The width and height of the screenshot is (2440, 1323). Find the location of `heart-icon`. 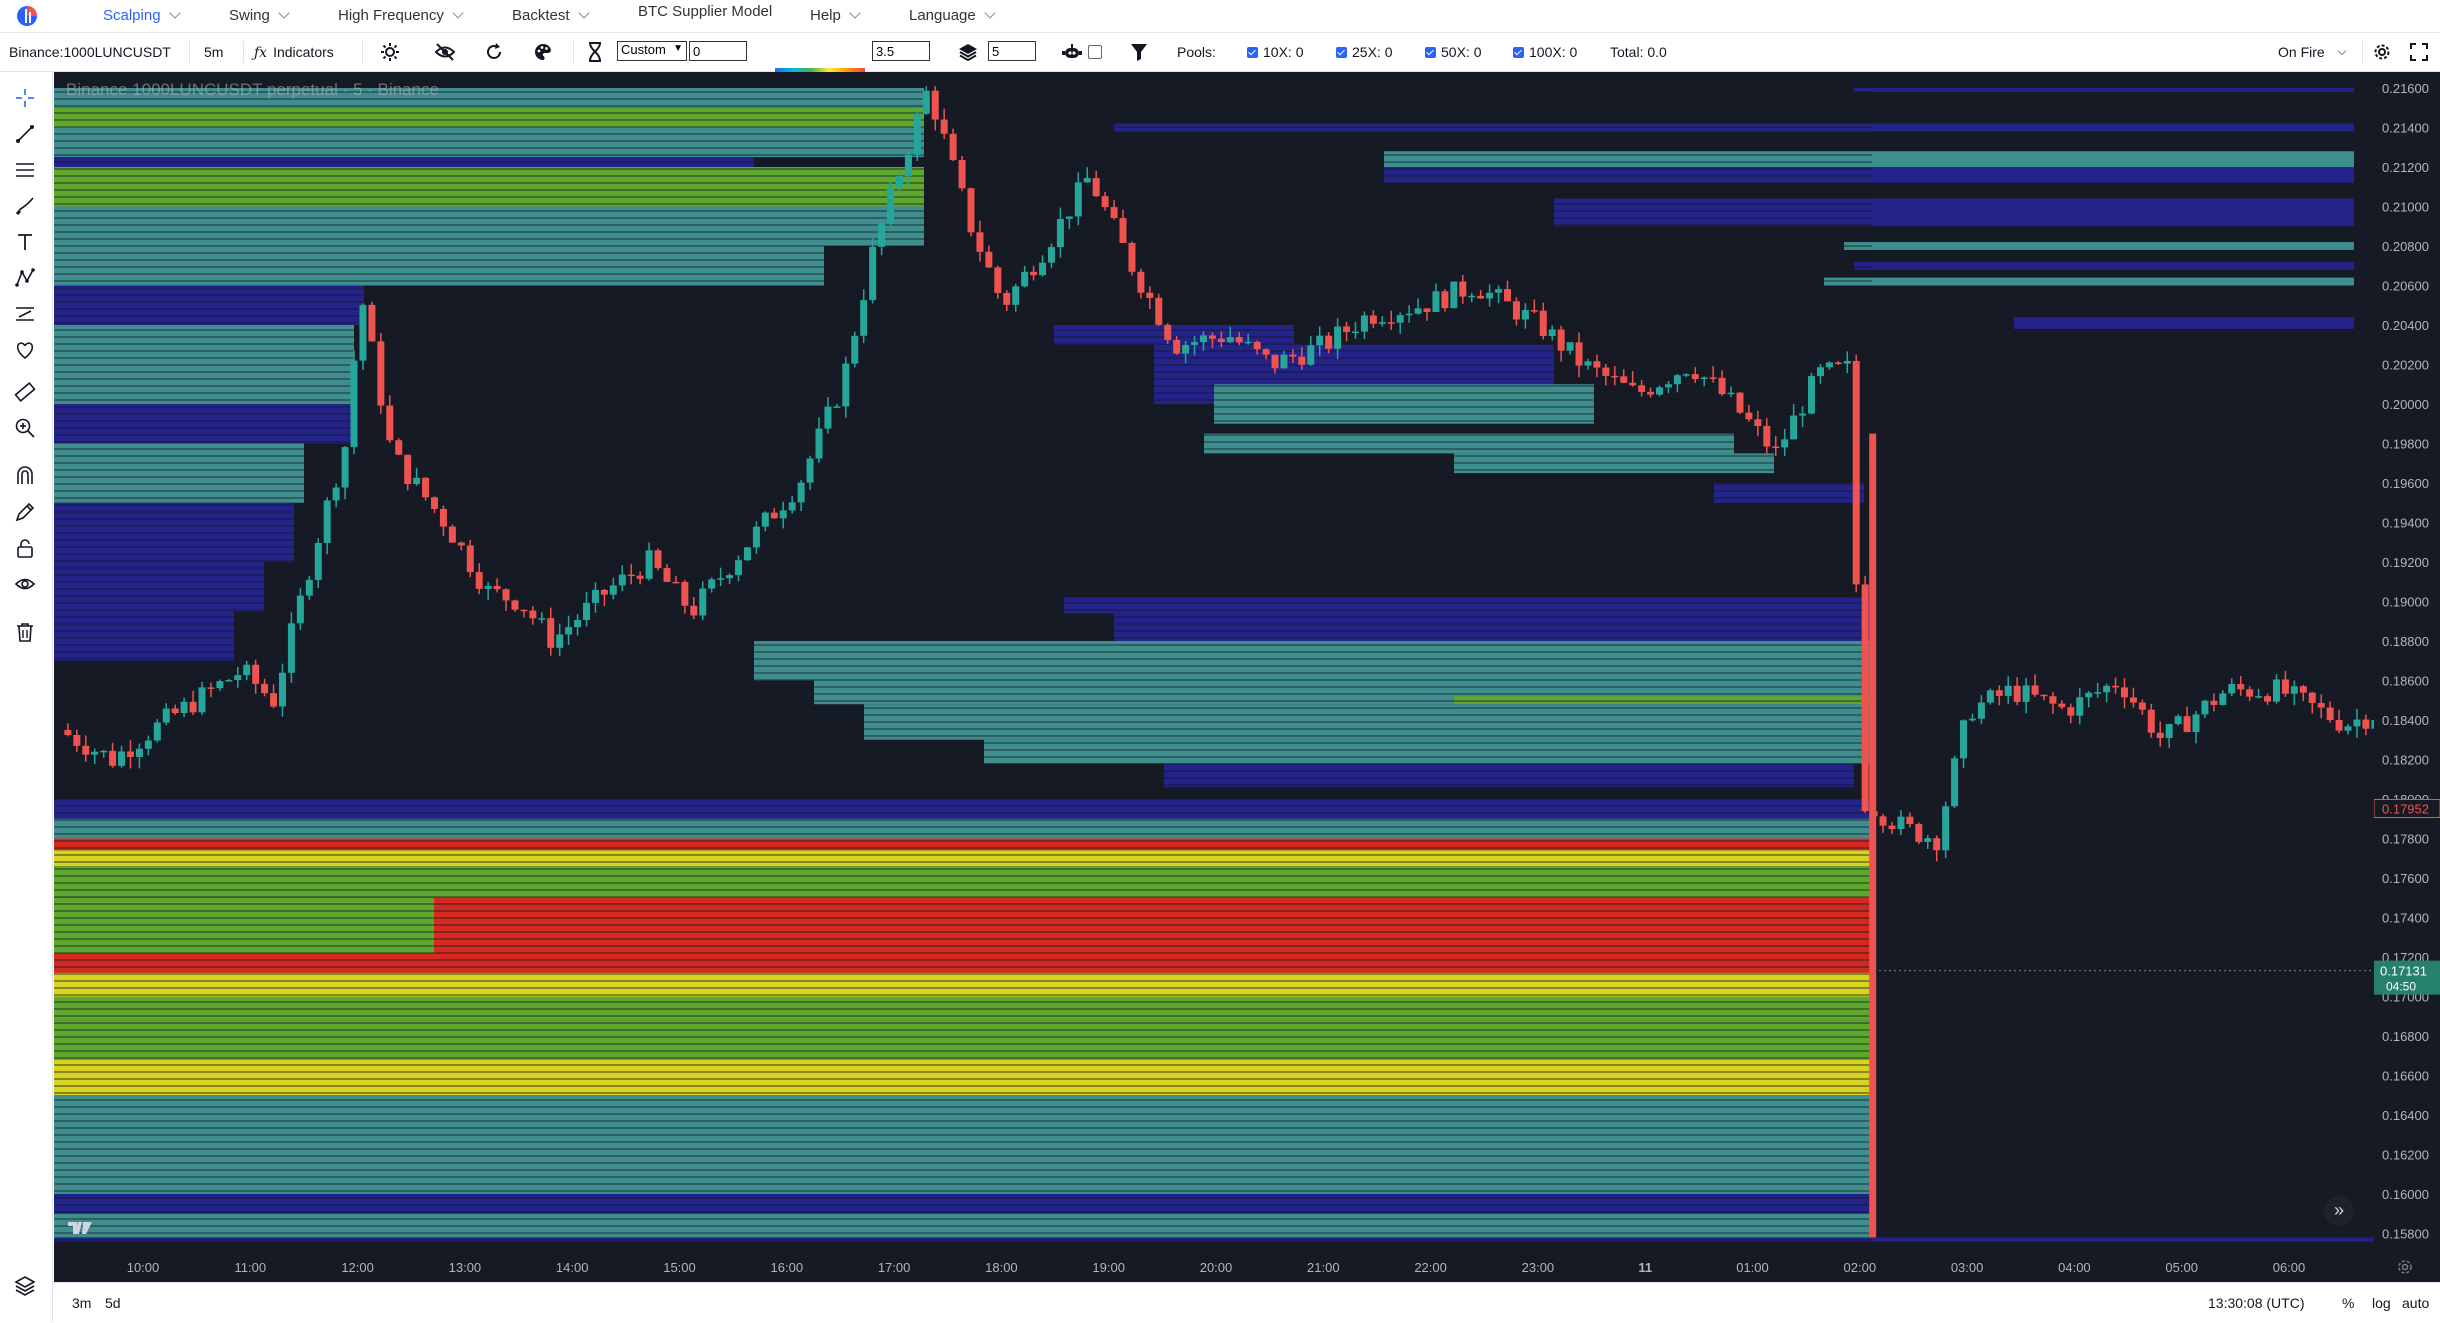

heart-icon is located at coordinates (25, 350).